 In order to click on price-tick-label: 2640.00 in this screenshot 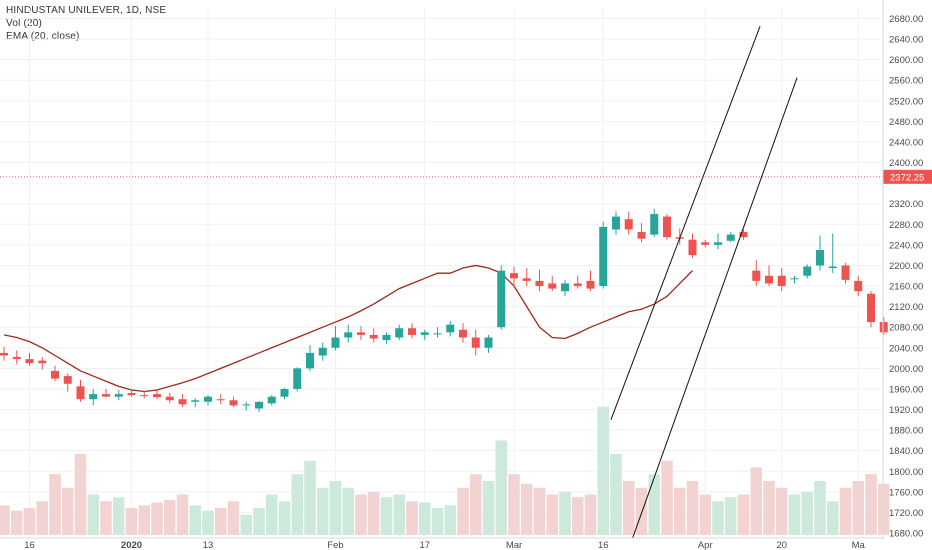, I will do `click(906, 40)`.